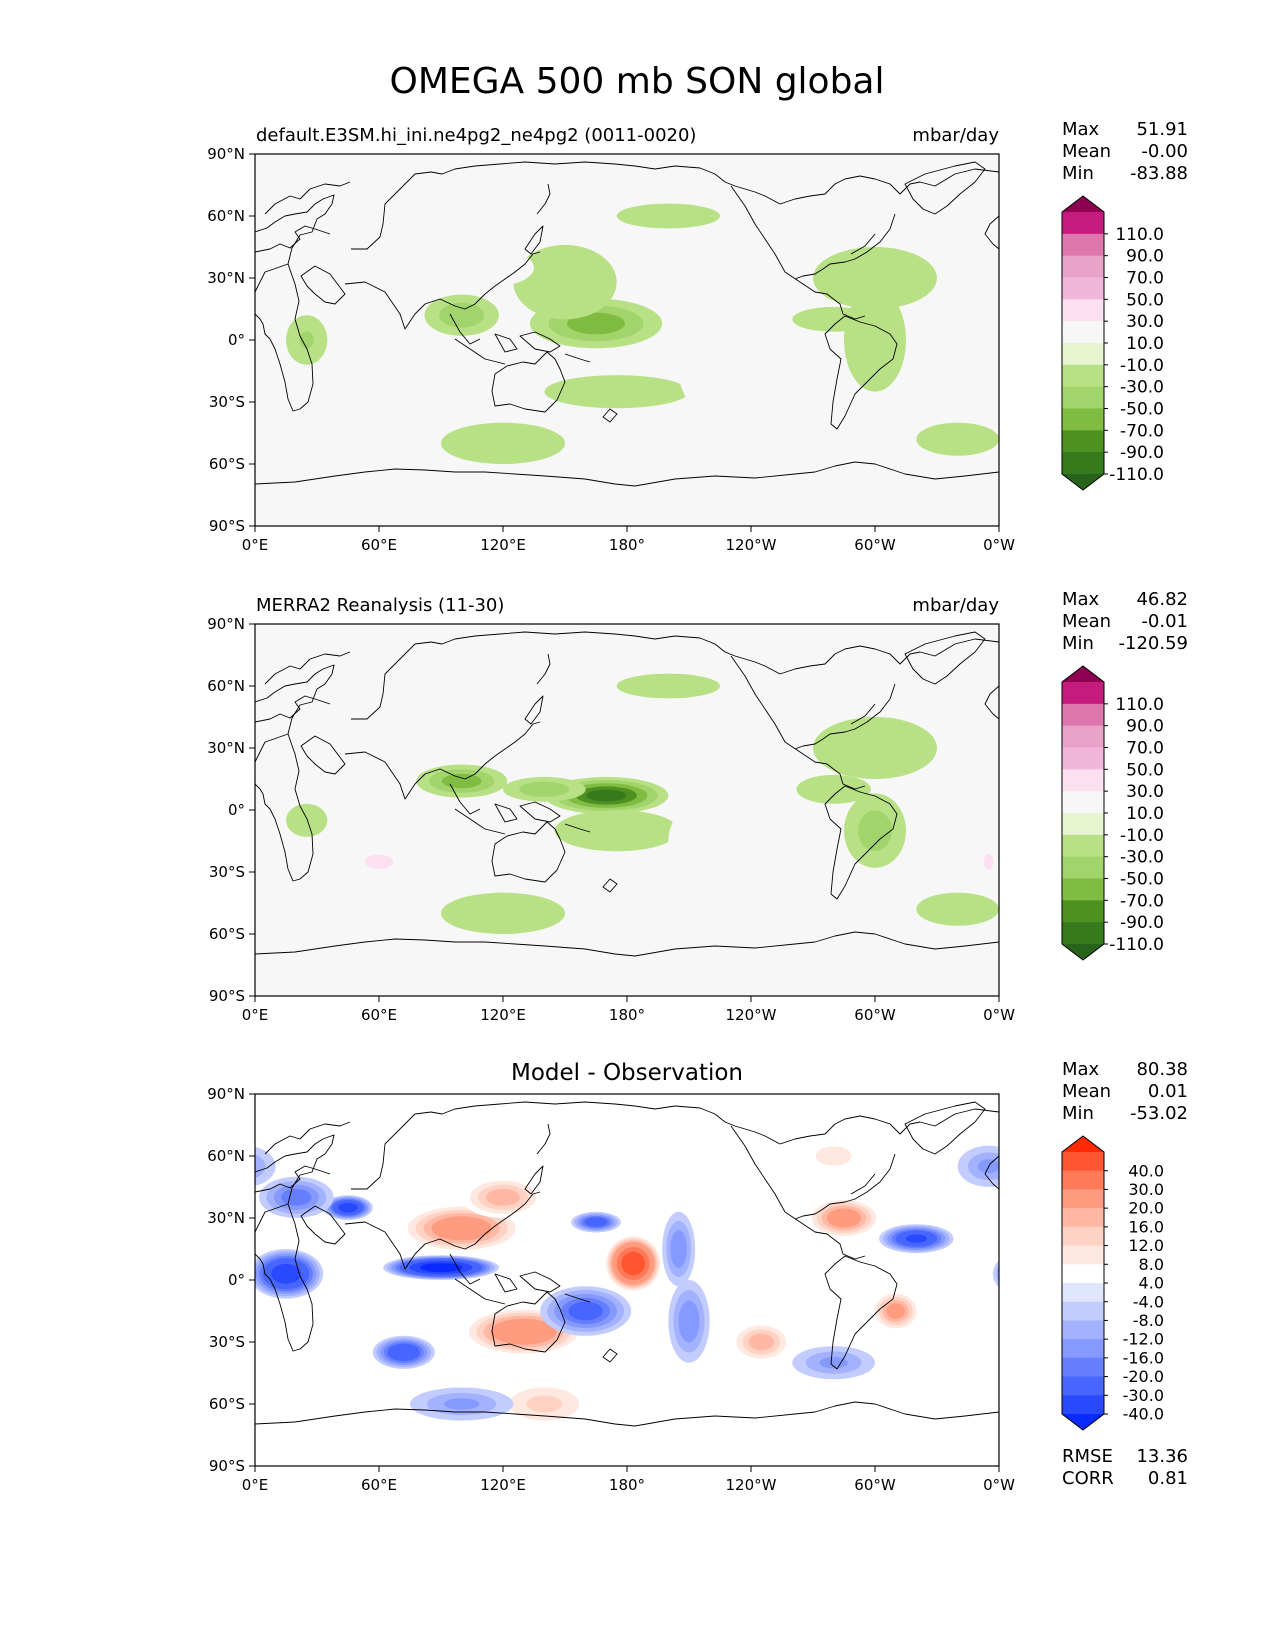 Image resolution: width=1275 pixels, height=1650 pixels. Describe the element at coordinates (379, 1485) in the screenshot. I see `x-tick-label: 60°E` at that location.